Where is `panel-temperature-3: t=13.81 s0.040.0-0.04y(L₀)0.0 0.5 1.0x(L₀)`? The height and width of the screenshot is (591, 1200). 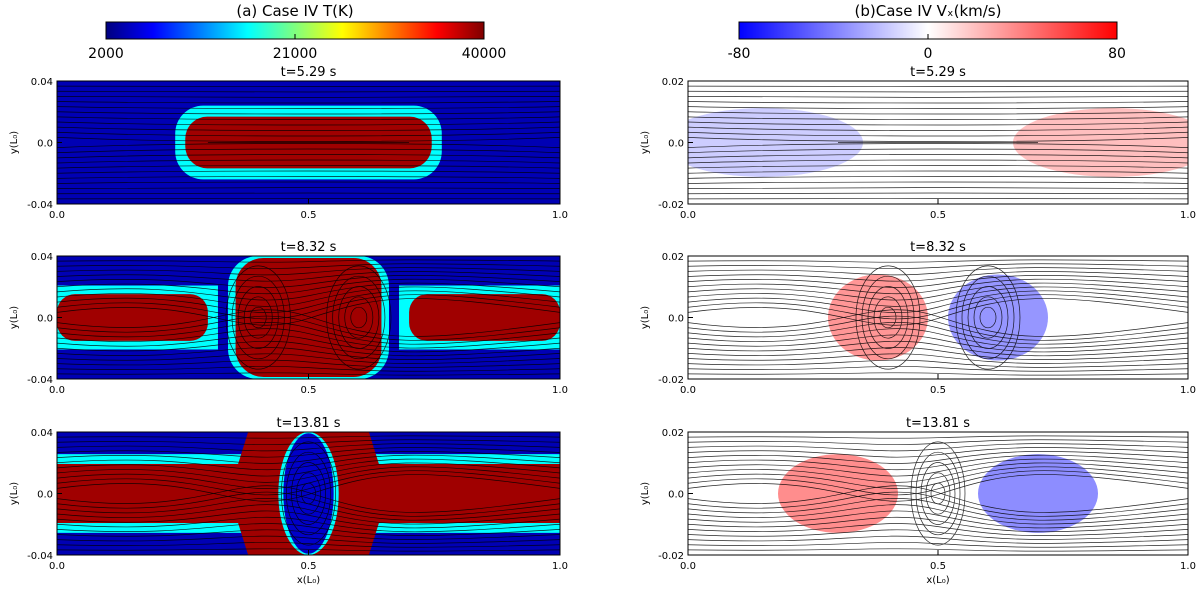
panel-temperature-3: t=13.81 s0.040.0-0.04y(L₀)0.0 0.5 1.0x(L₀) is located at coordinates (288, 501).